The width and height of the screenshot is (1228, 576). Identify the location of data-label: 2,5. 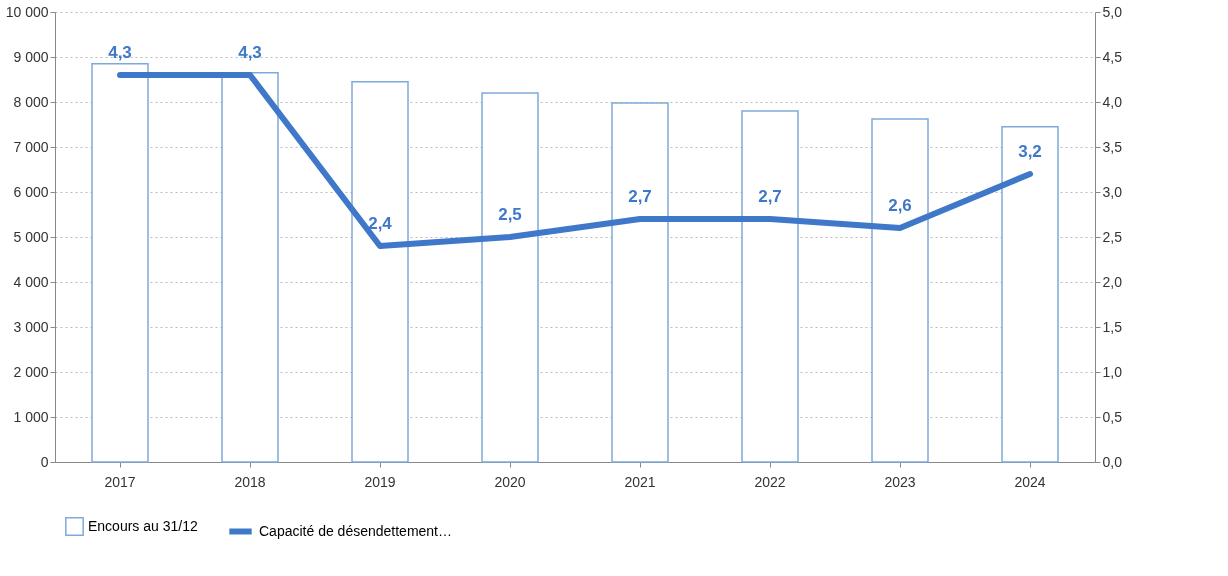
(510, 214).